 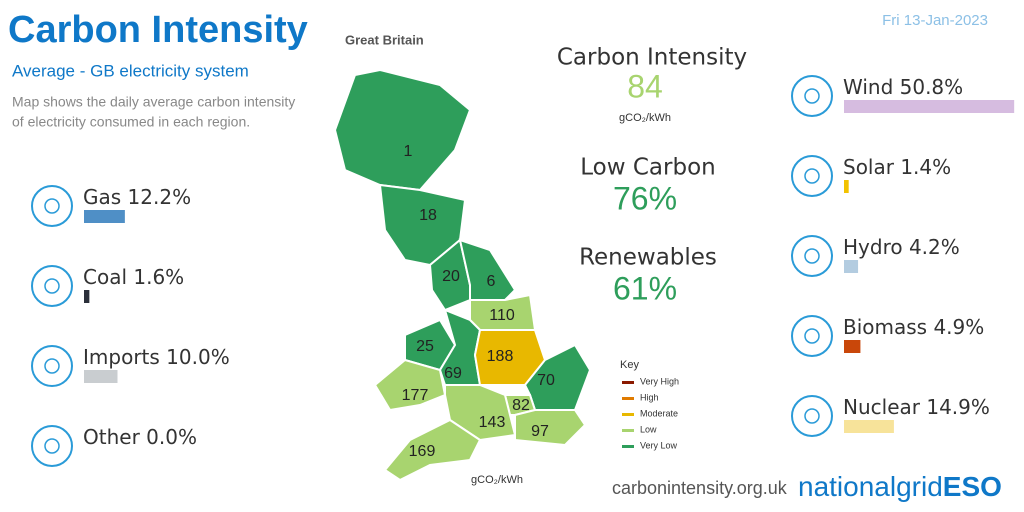 I want to click on fuel-name: Other, so click(x=112, y=437).